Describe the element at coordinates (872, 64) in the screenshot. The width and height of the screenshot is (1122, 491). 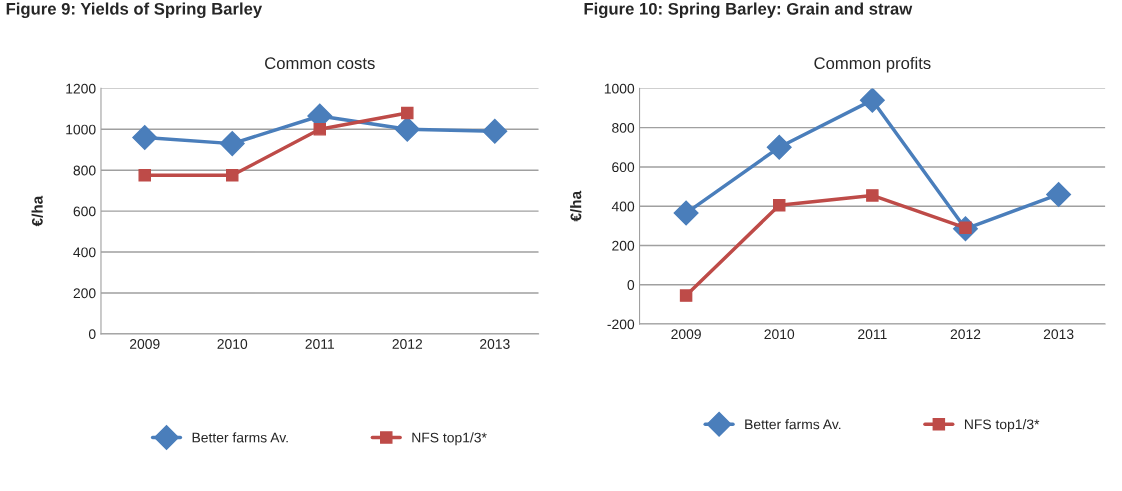
I see `chart-title: Common profits` at that location.